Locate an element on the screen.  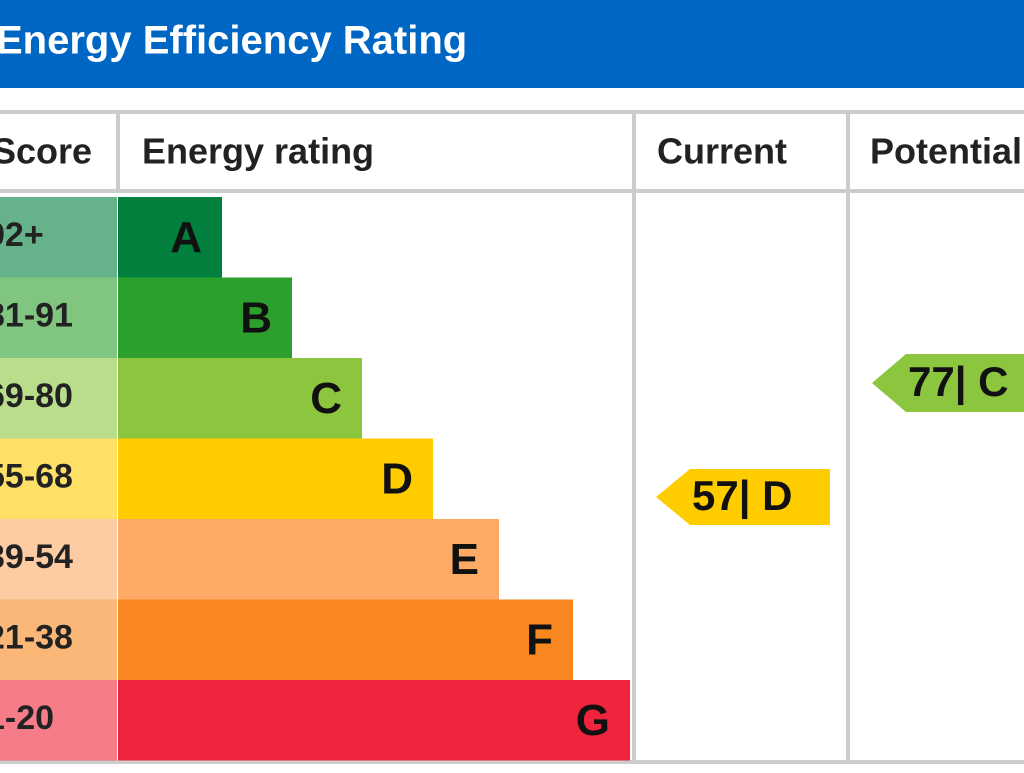
score: 81-91 is located at coordinates (36, 316).